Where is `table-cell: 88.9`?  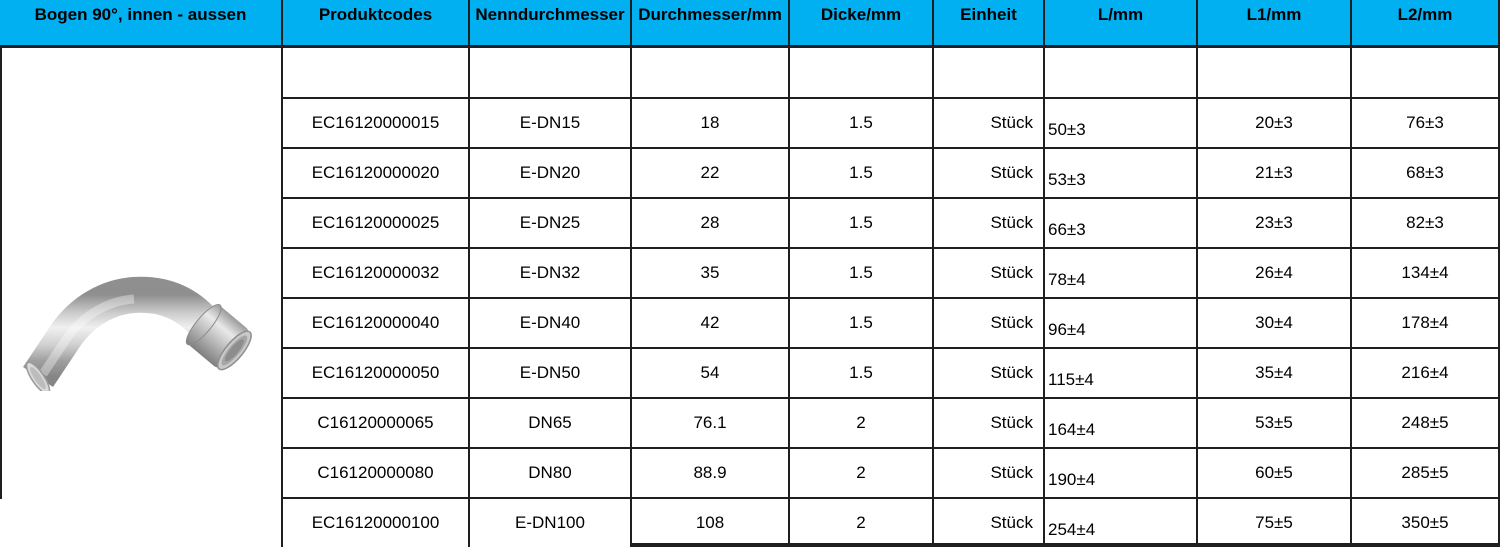
table-cell: 88.9 is located at coordinates (711, 474).